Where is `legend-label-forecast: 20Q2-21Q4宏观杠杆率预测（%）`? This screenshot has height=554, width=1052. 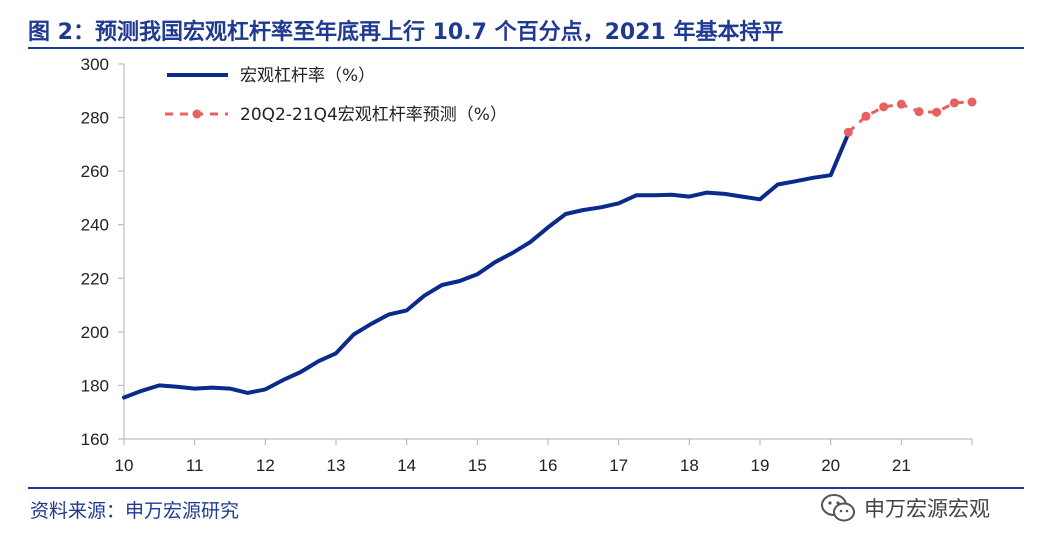
legend-label-forecast: 20Q2-21Q4宏观杠杆率预测（%） is located at coordinates (373, 115).